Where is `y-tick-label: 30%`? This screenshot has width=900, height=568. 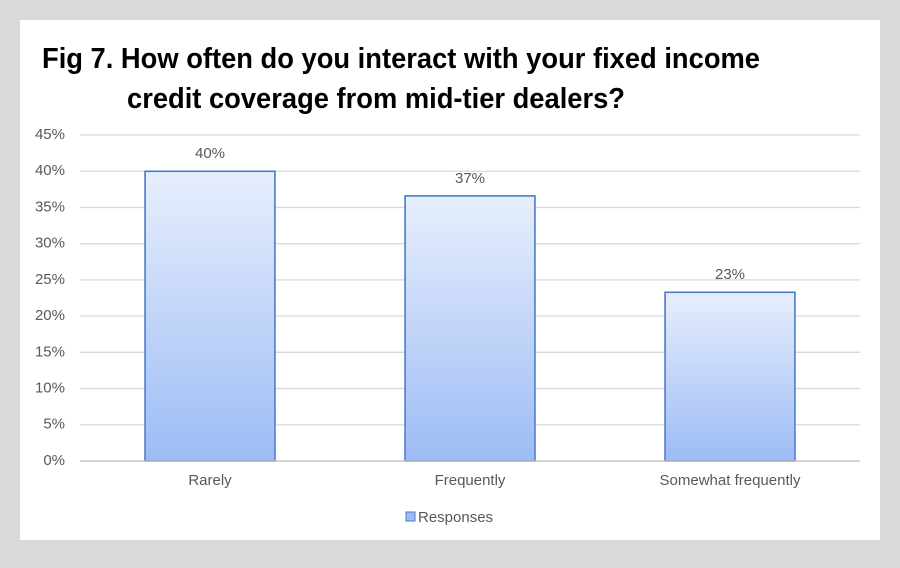
y-tick-label: 30% is located at coordinates (50, 243).